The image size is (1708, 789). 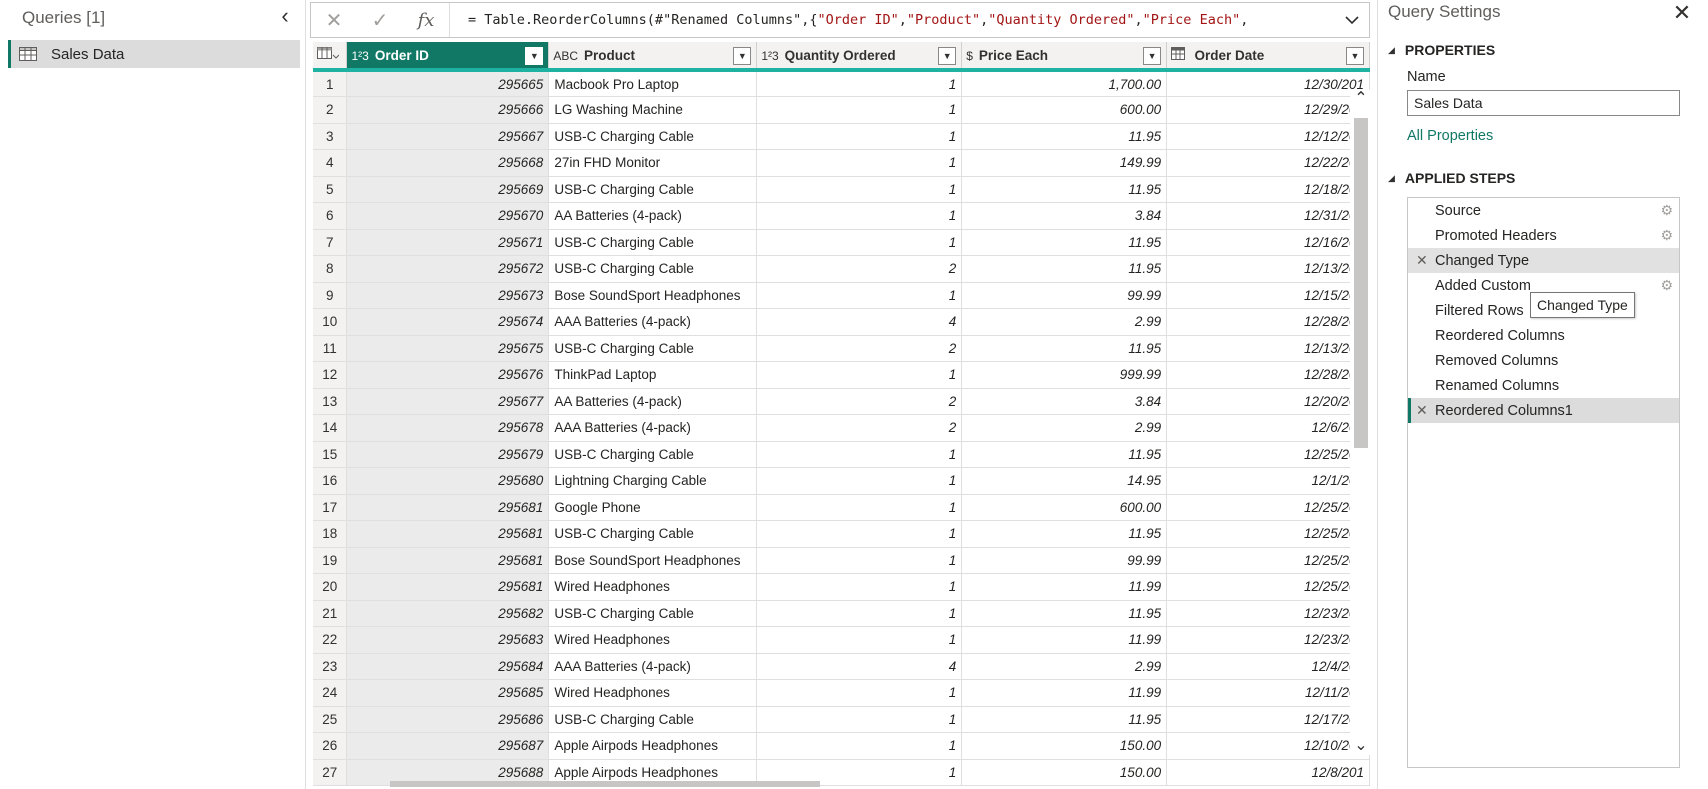 I want to click on order-date-cell: 12/6/201, so click(x=1268, y=428).